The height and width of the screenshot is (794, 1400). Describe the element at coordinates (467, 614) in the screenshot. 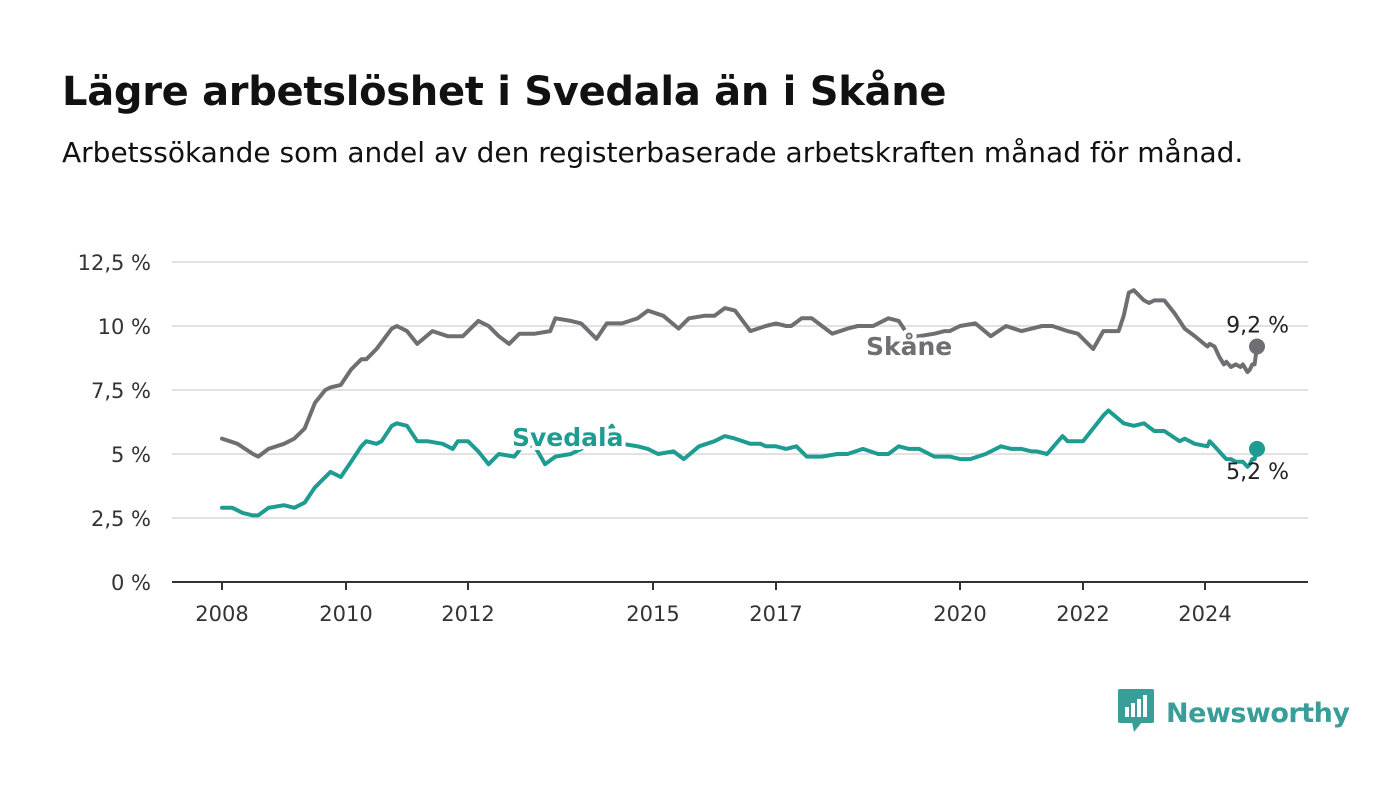

I see `x-tick-label: 2012` at that location.